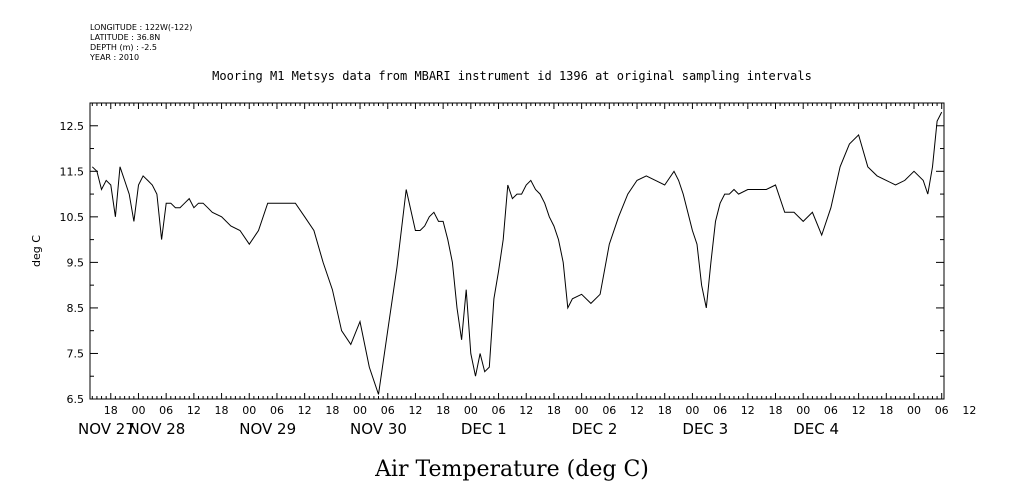  I want to click on y-tick-label: 11.5, so click(72, 171).